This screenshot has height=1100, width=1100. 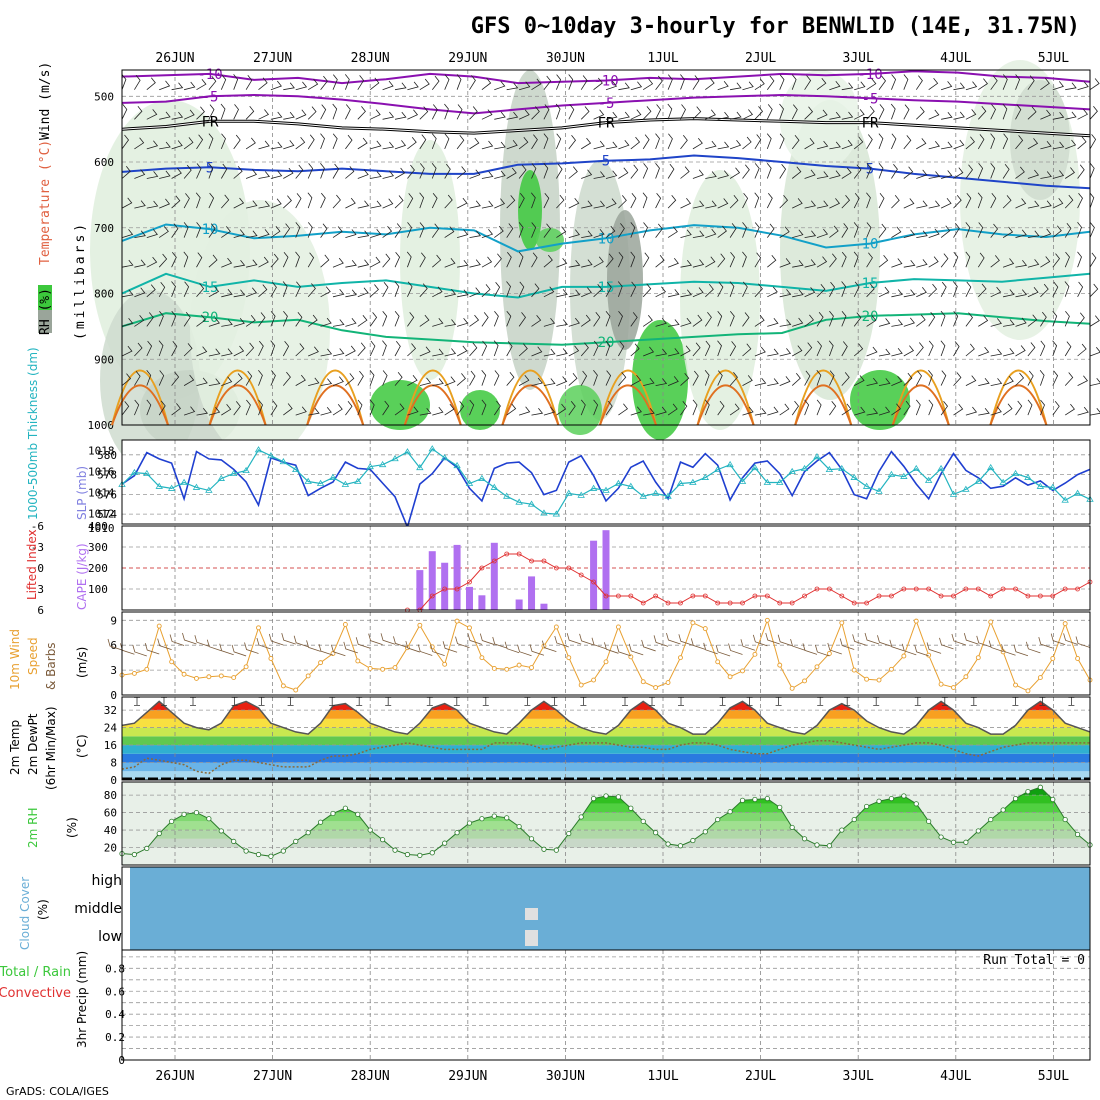 I want to click on precip-tick-label: 0.6, so click(x=115, y=991).